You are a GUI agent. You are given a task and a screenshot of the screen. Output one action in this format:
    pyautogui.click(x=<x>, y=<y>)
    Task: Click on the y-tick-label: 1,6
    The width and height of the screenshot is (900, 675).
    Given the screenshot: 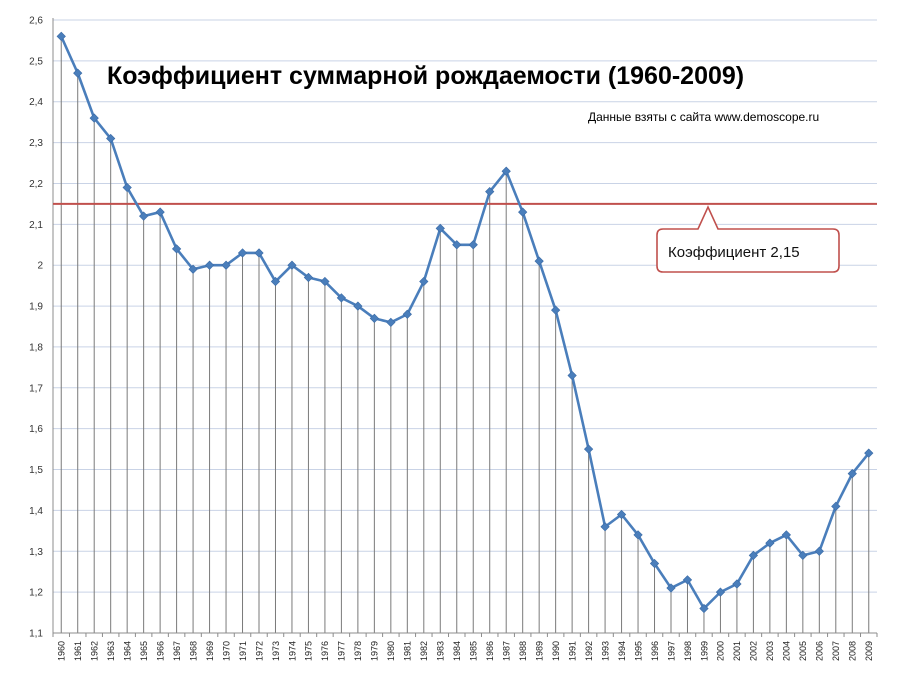 What is the action you would take?
    pyautogui.click(x=36, y=429)
    